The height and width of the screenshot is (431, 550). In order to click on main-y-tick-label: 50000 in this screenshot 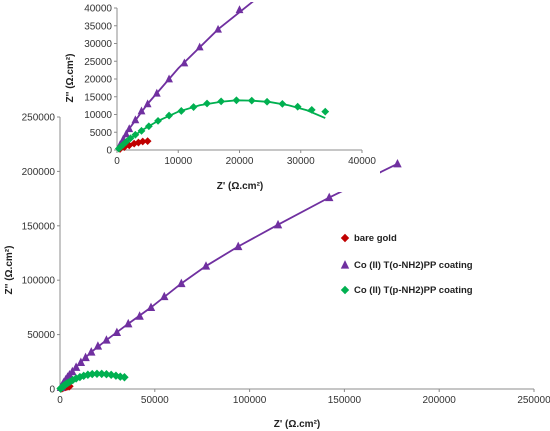, I will do `click(41, 335)`.